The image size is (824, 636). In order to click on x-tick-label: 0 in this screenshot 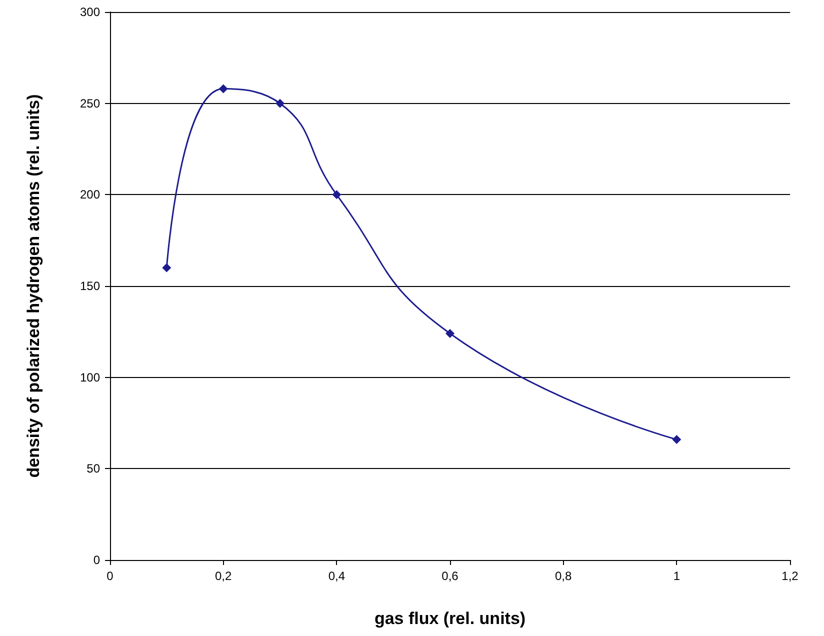, I will do `click(110, 576)`.